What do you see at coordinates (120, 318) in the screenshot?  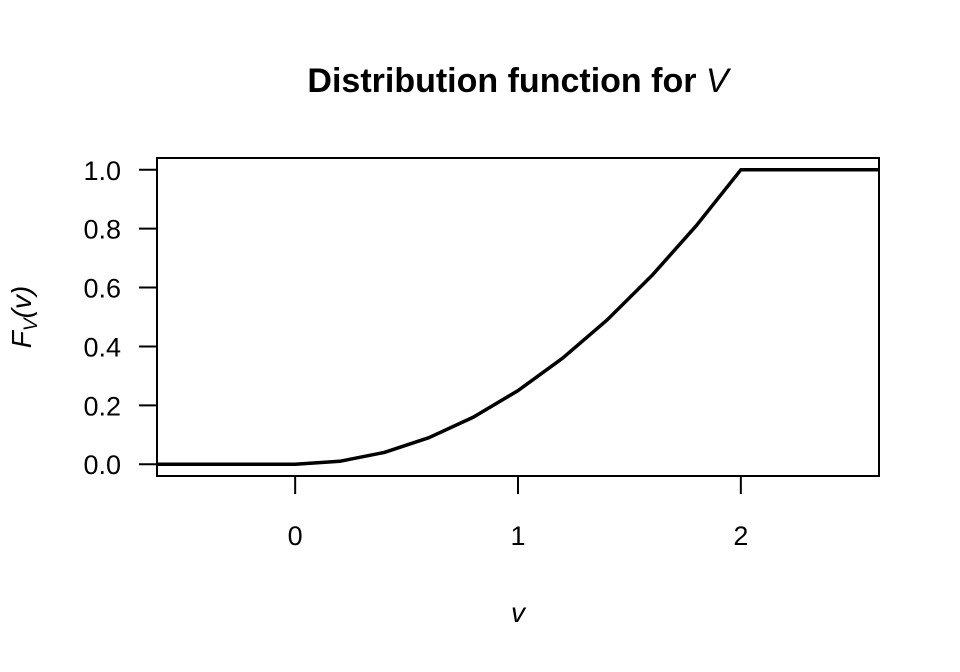 I see `y-axis: 0.0 0.2 0.4 0.6 0.8 1.0` at bounding box center [120, 318].